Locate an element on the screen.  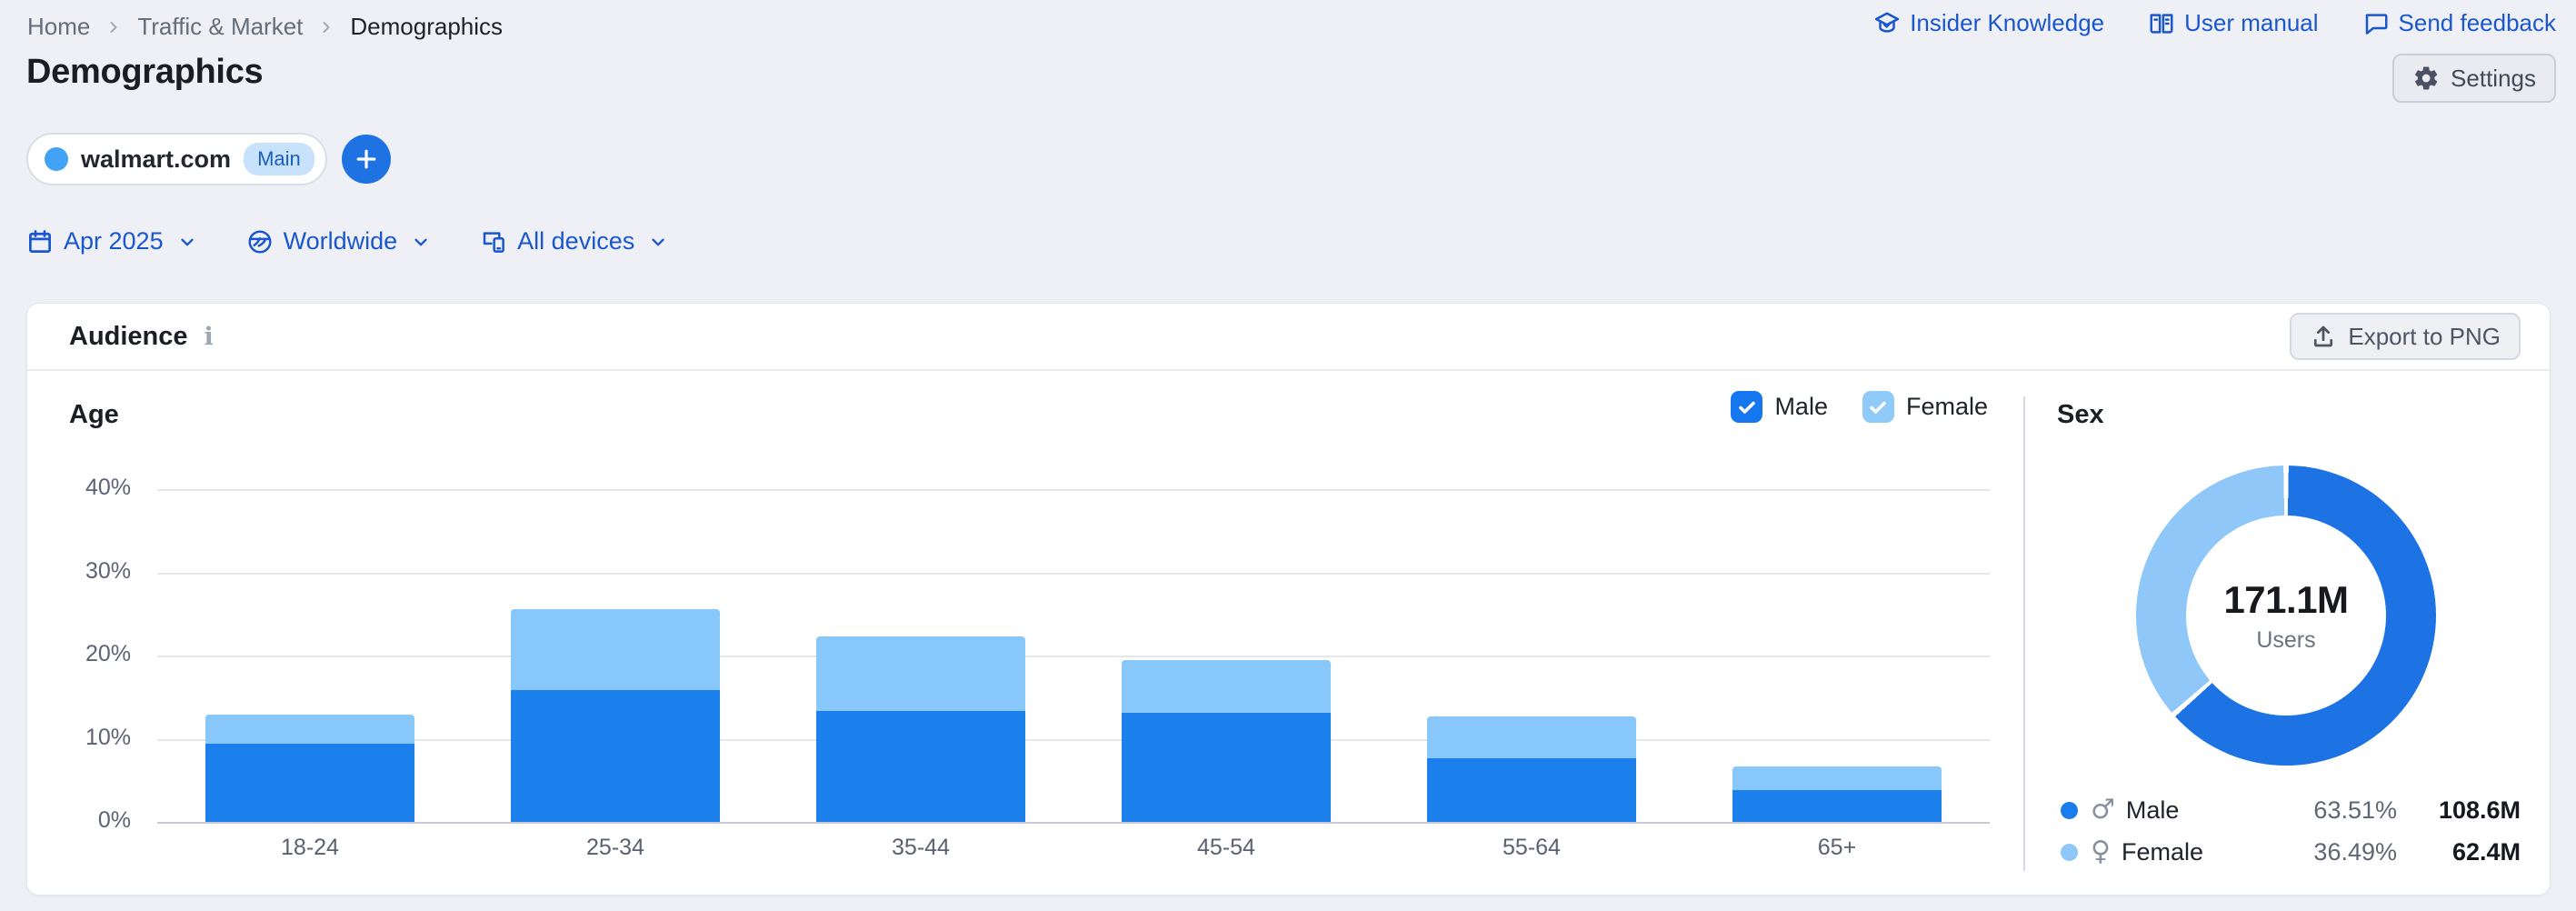
age-section-title: Age is located at coordinates (94, 414).